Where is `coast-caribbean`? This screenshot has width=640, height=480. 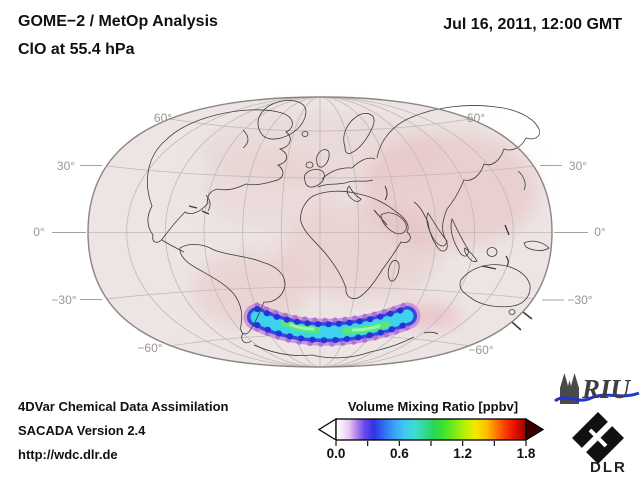
coast-caribbean is located at coordinates (199, 210).